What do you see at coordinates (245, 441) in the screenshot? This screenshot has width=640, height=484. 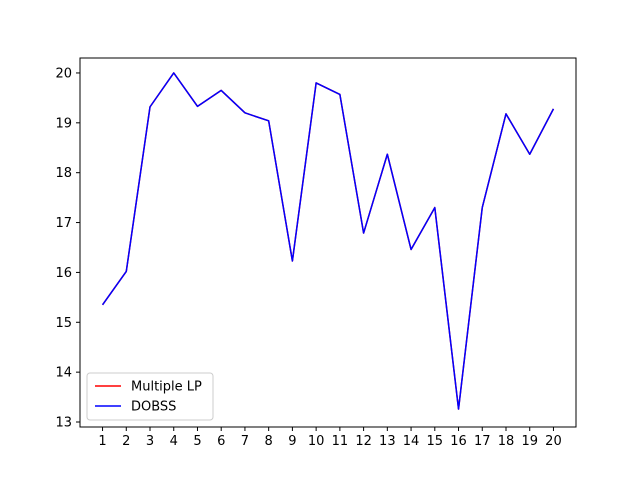 I see `x-tick-label: 7` at bounding box center [245, 441].